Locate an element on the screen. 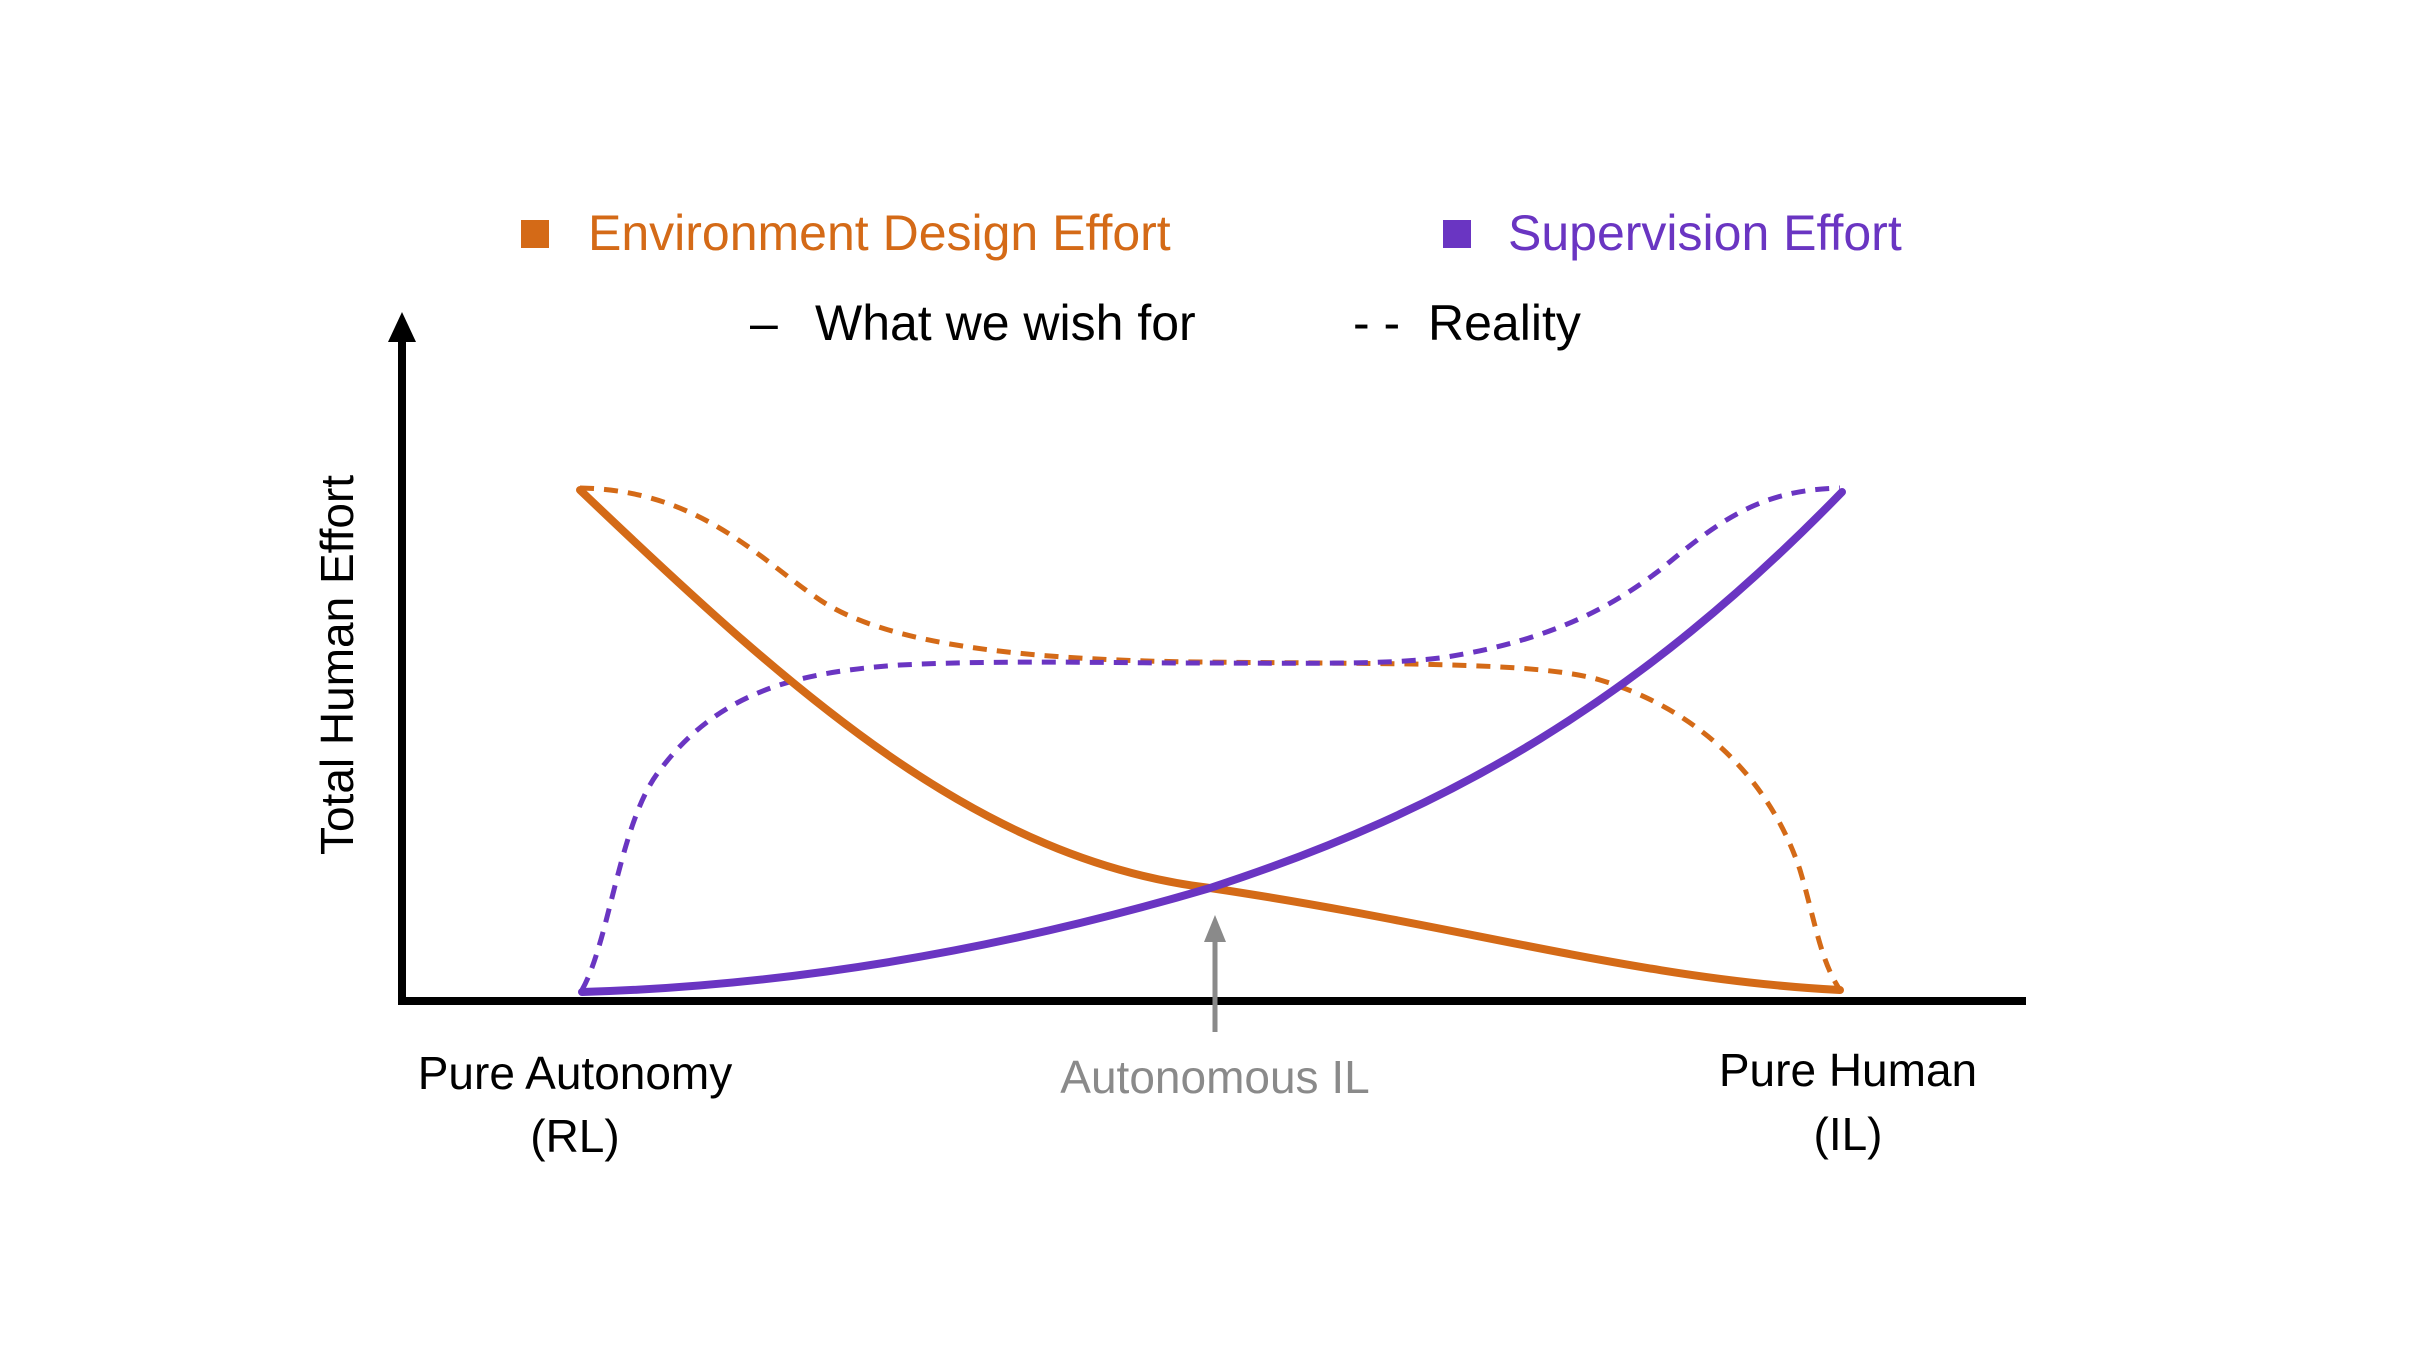  environment-legend-marker is located at coordinates (535, 234).